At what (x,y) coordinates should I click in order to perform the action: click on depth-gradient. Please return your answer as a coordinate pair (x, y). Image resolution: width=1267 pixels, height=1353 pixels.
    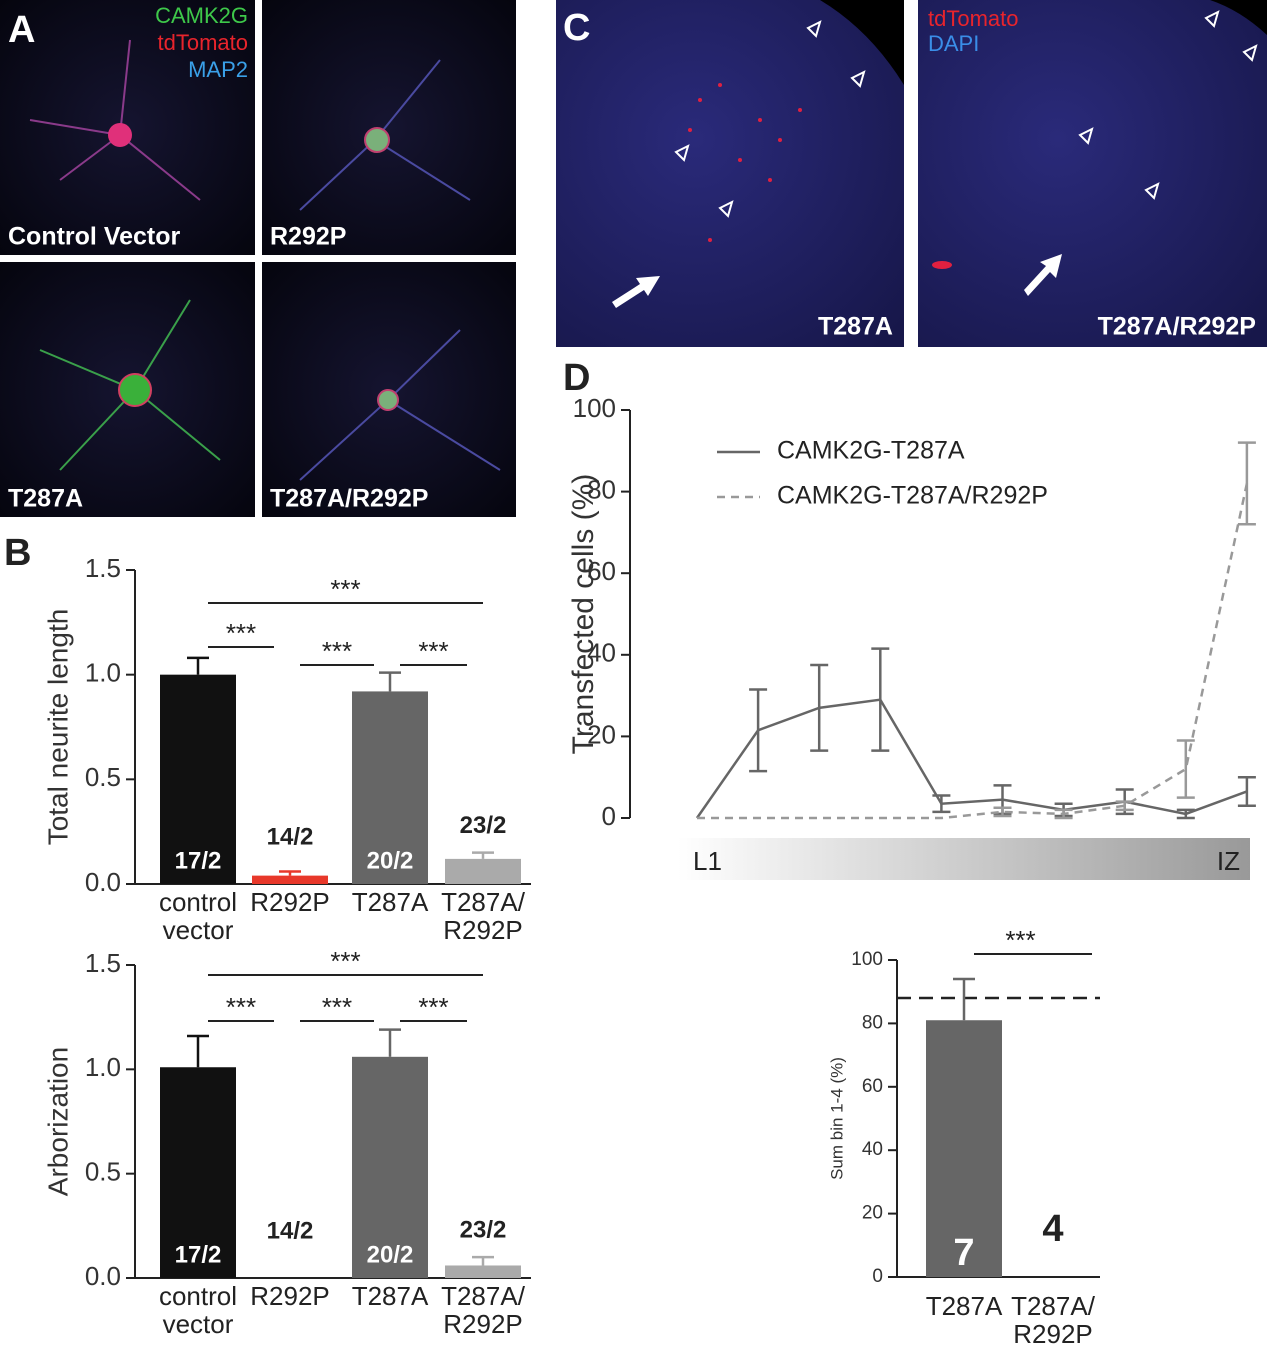
    Looking at the image, I should click on (964, 859).